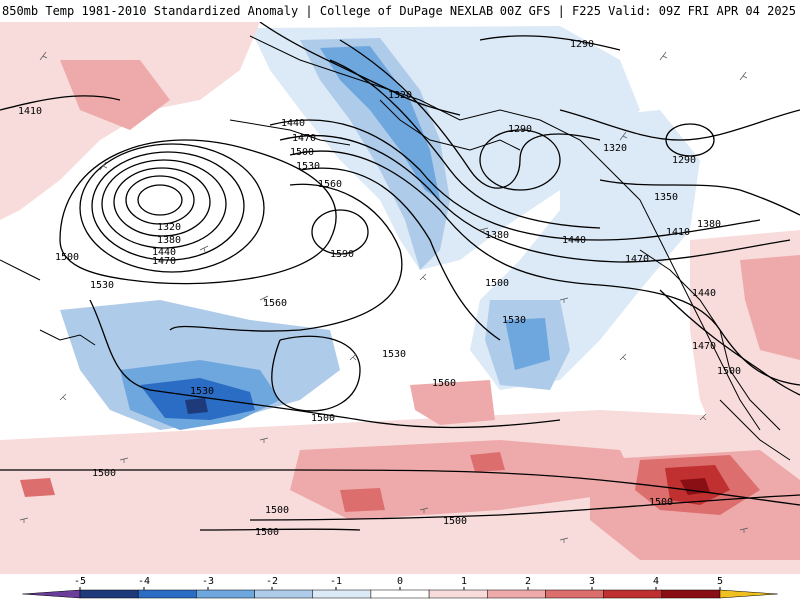 The height and width of the screenshot is (604, 800). What do you see at coordinates (729, 371) in the screenshot?
I see `height-label-1500-coast: 1500` at bounding box center [729, 371].